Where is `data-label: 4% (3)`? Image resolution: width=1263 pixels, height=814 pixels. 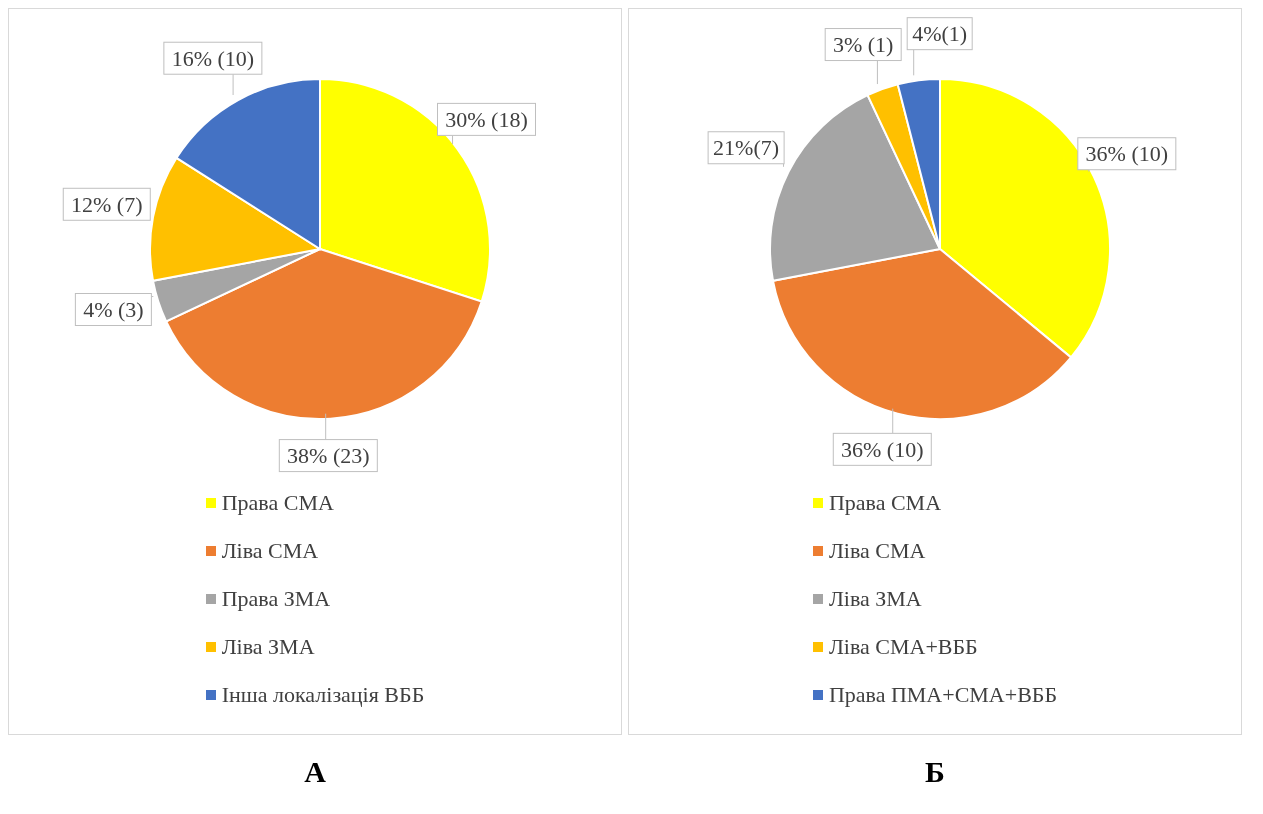 data-label: 4% (3) is located at coordinates (113, 310).